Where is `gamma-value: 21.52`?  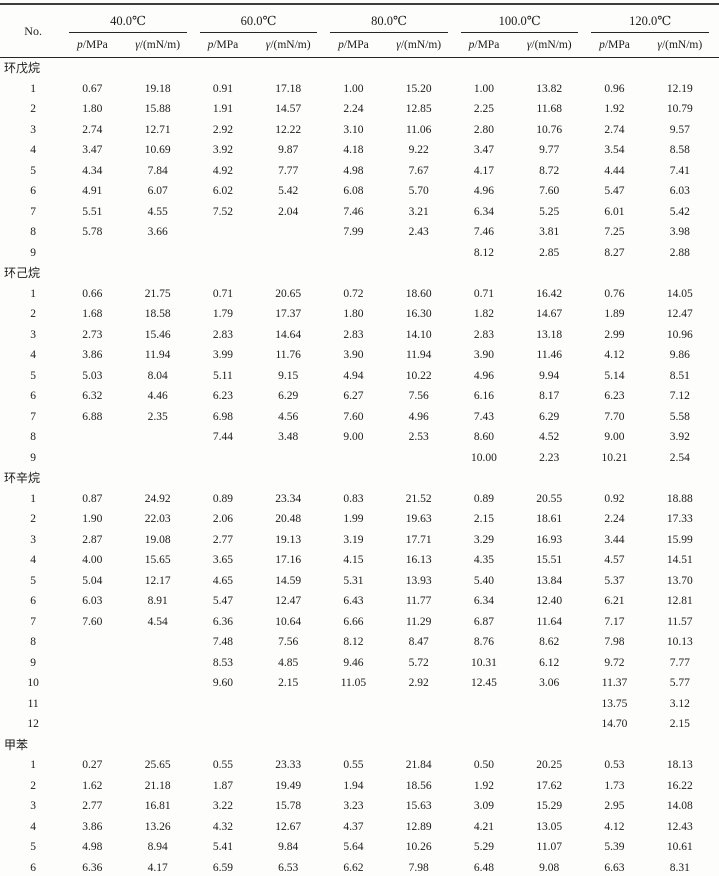
gamma-value: 21.52 is located at coordinates (418, 498).